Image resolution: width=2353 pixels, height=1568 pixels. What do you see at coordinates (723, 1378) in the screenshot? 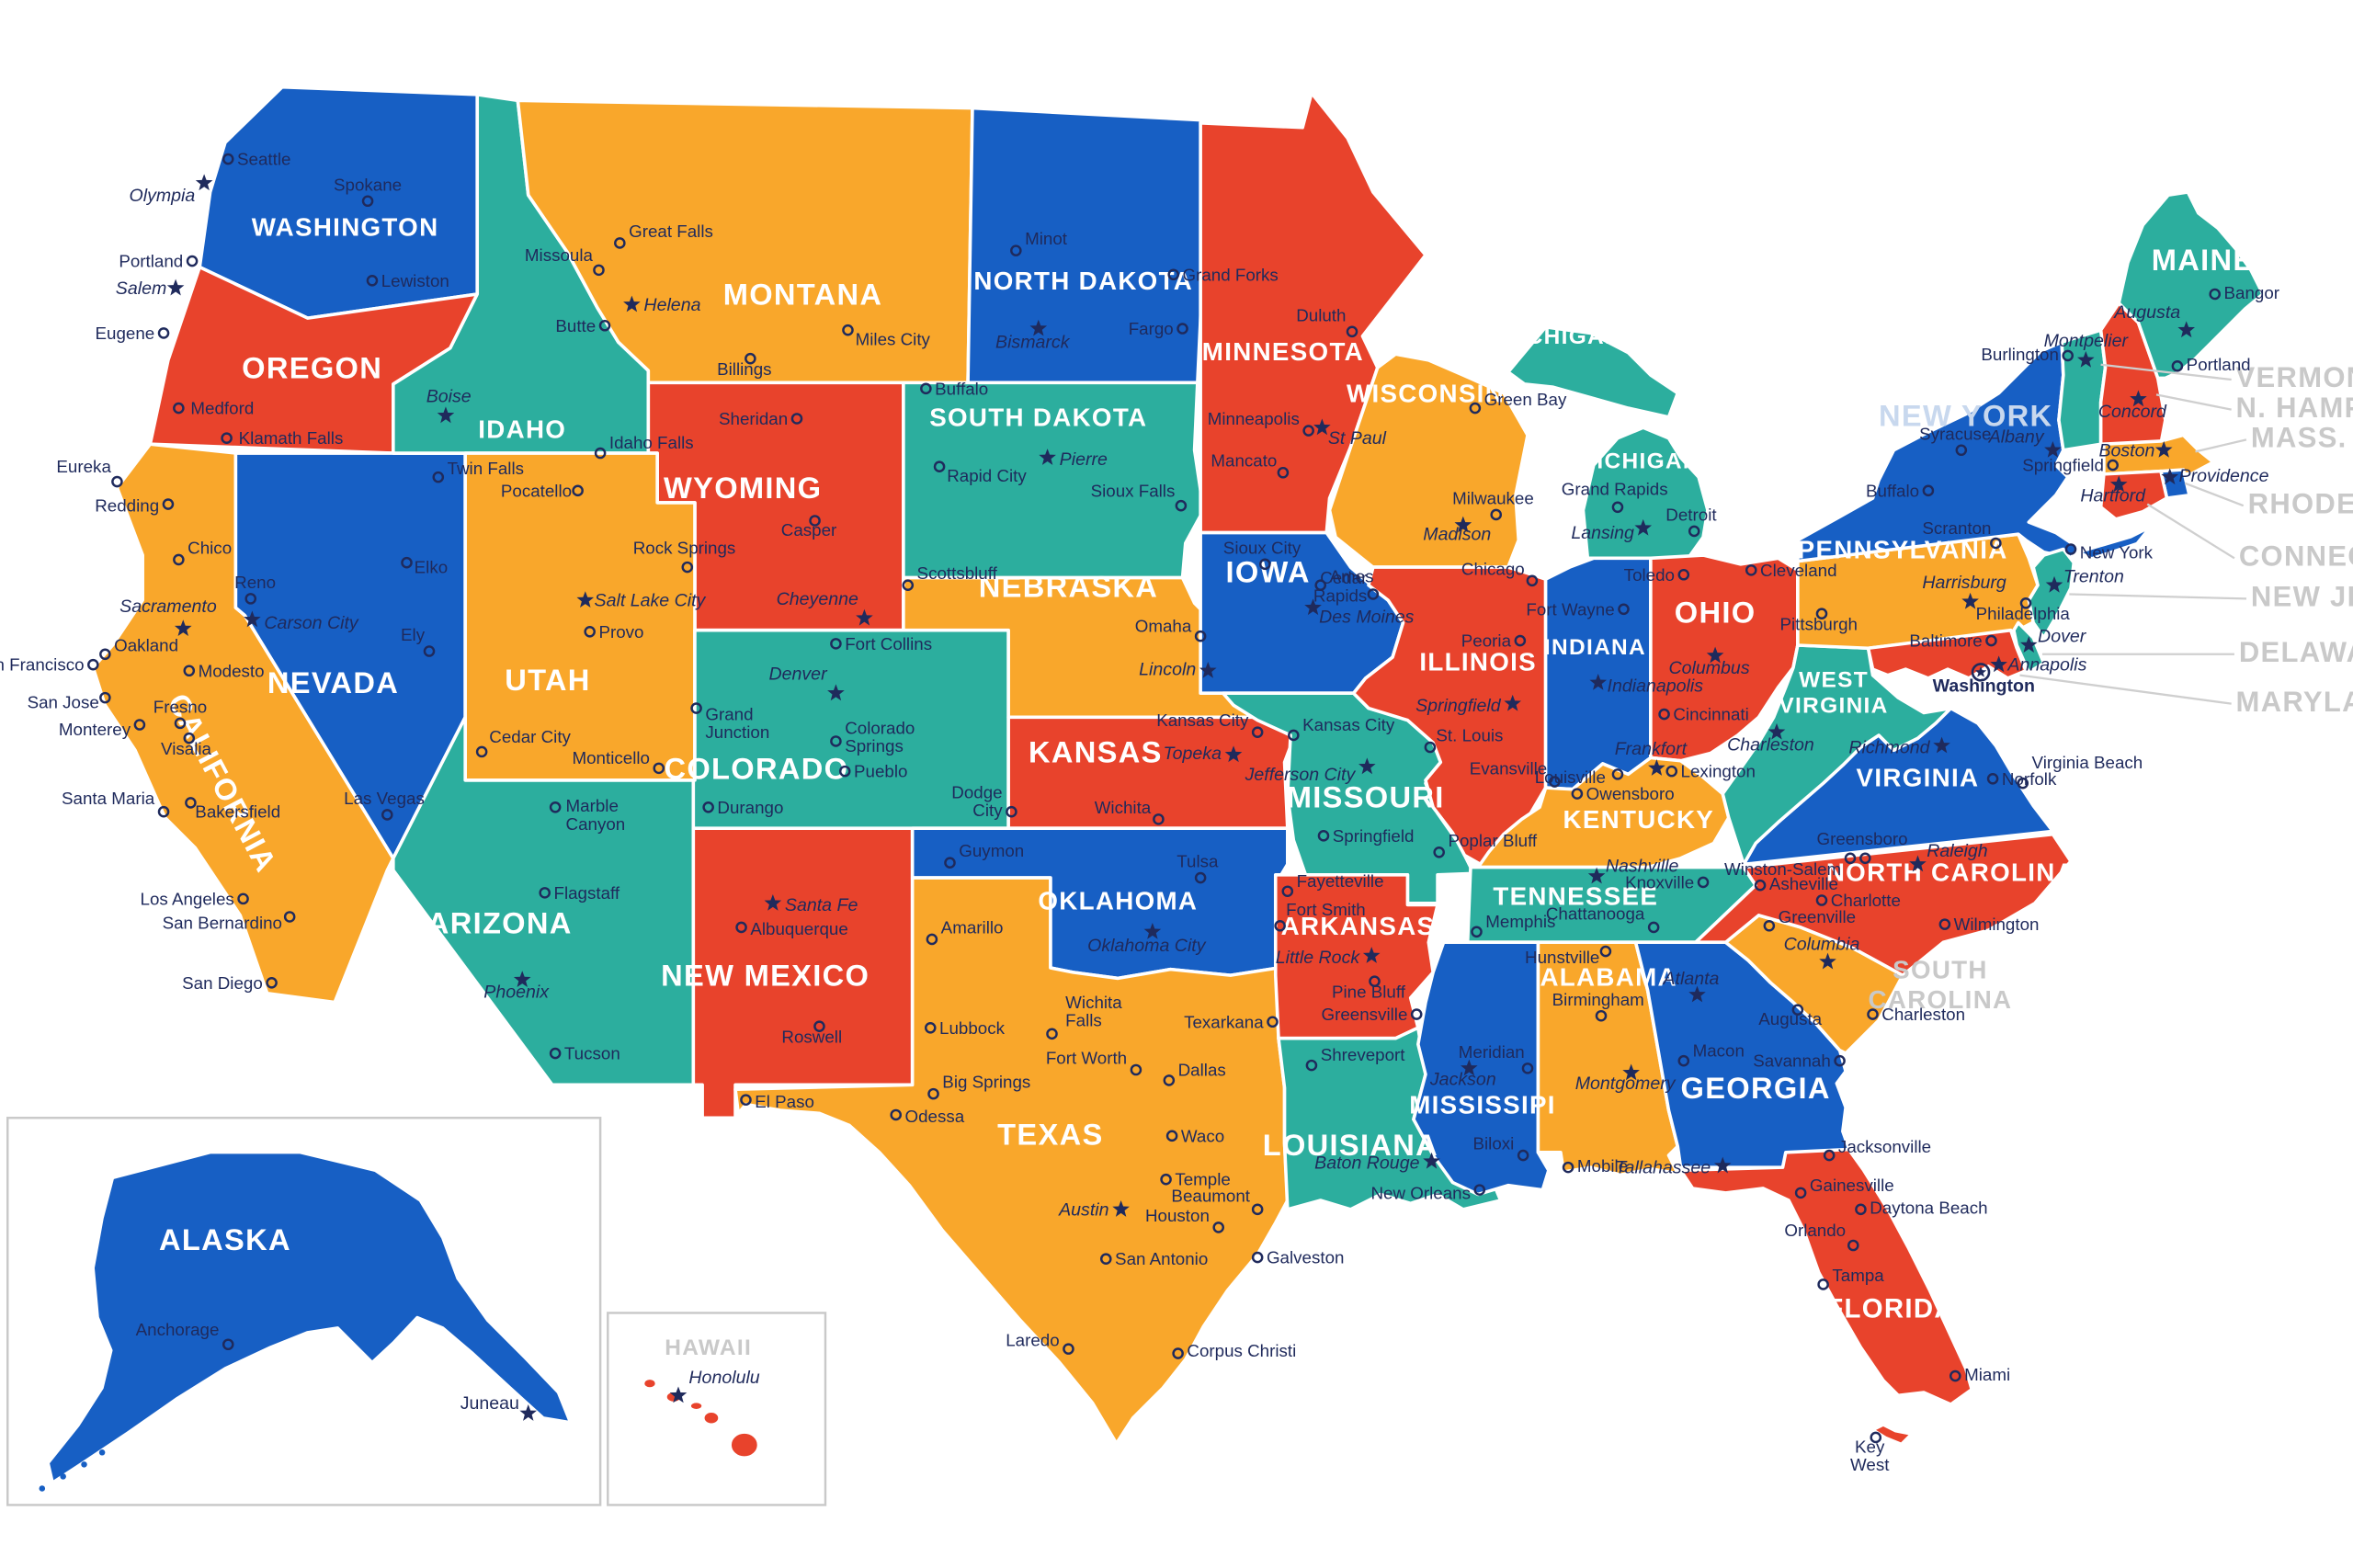
I see `city-label-honolulu: Honolulu` at bounding box center [723, 1378].